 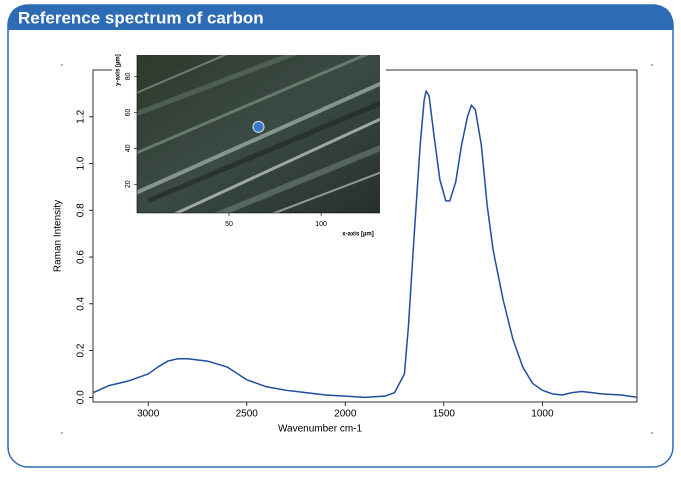 I want to click on header-bar, so click(x=340, y=17).